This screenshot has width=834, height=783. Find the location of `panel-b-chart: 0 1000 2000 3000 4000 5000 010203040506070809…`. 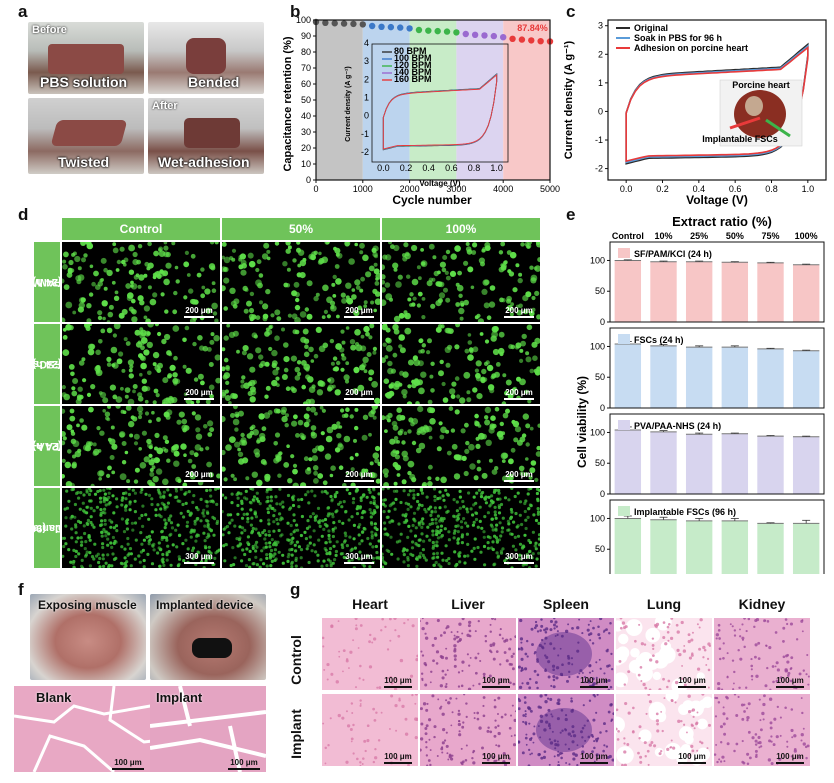

panel-b-chart: 0 1000 2000 3000 4000 5000 010203040506070809… is located at coordinates (421, 111).